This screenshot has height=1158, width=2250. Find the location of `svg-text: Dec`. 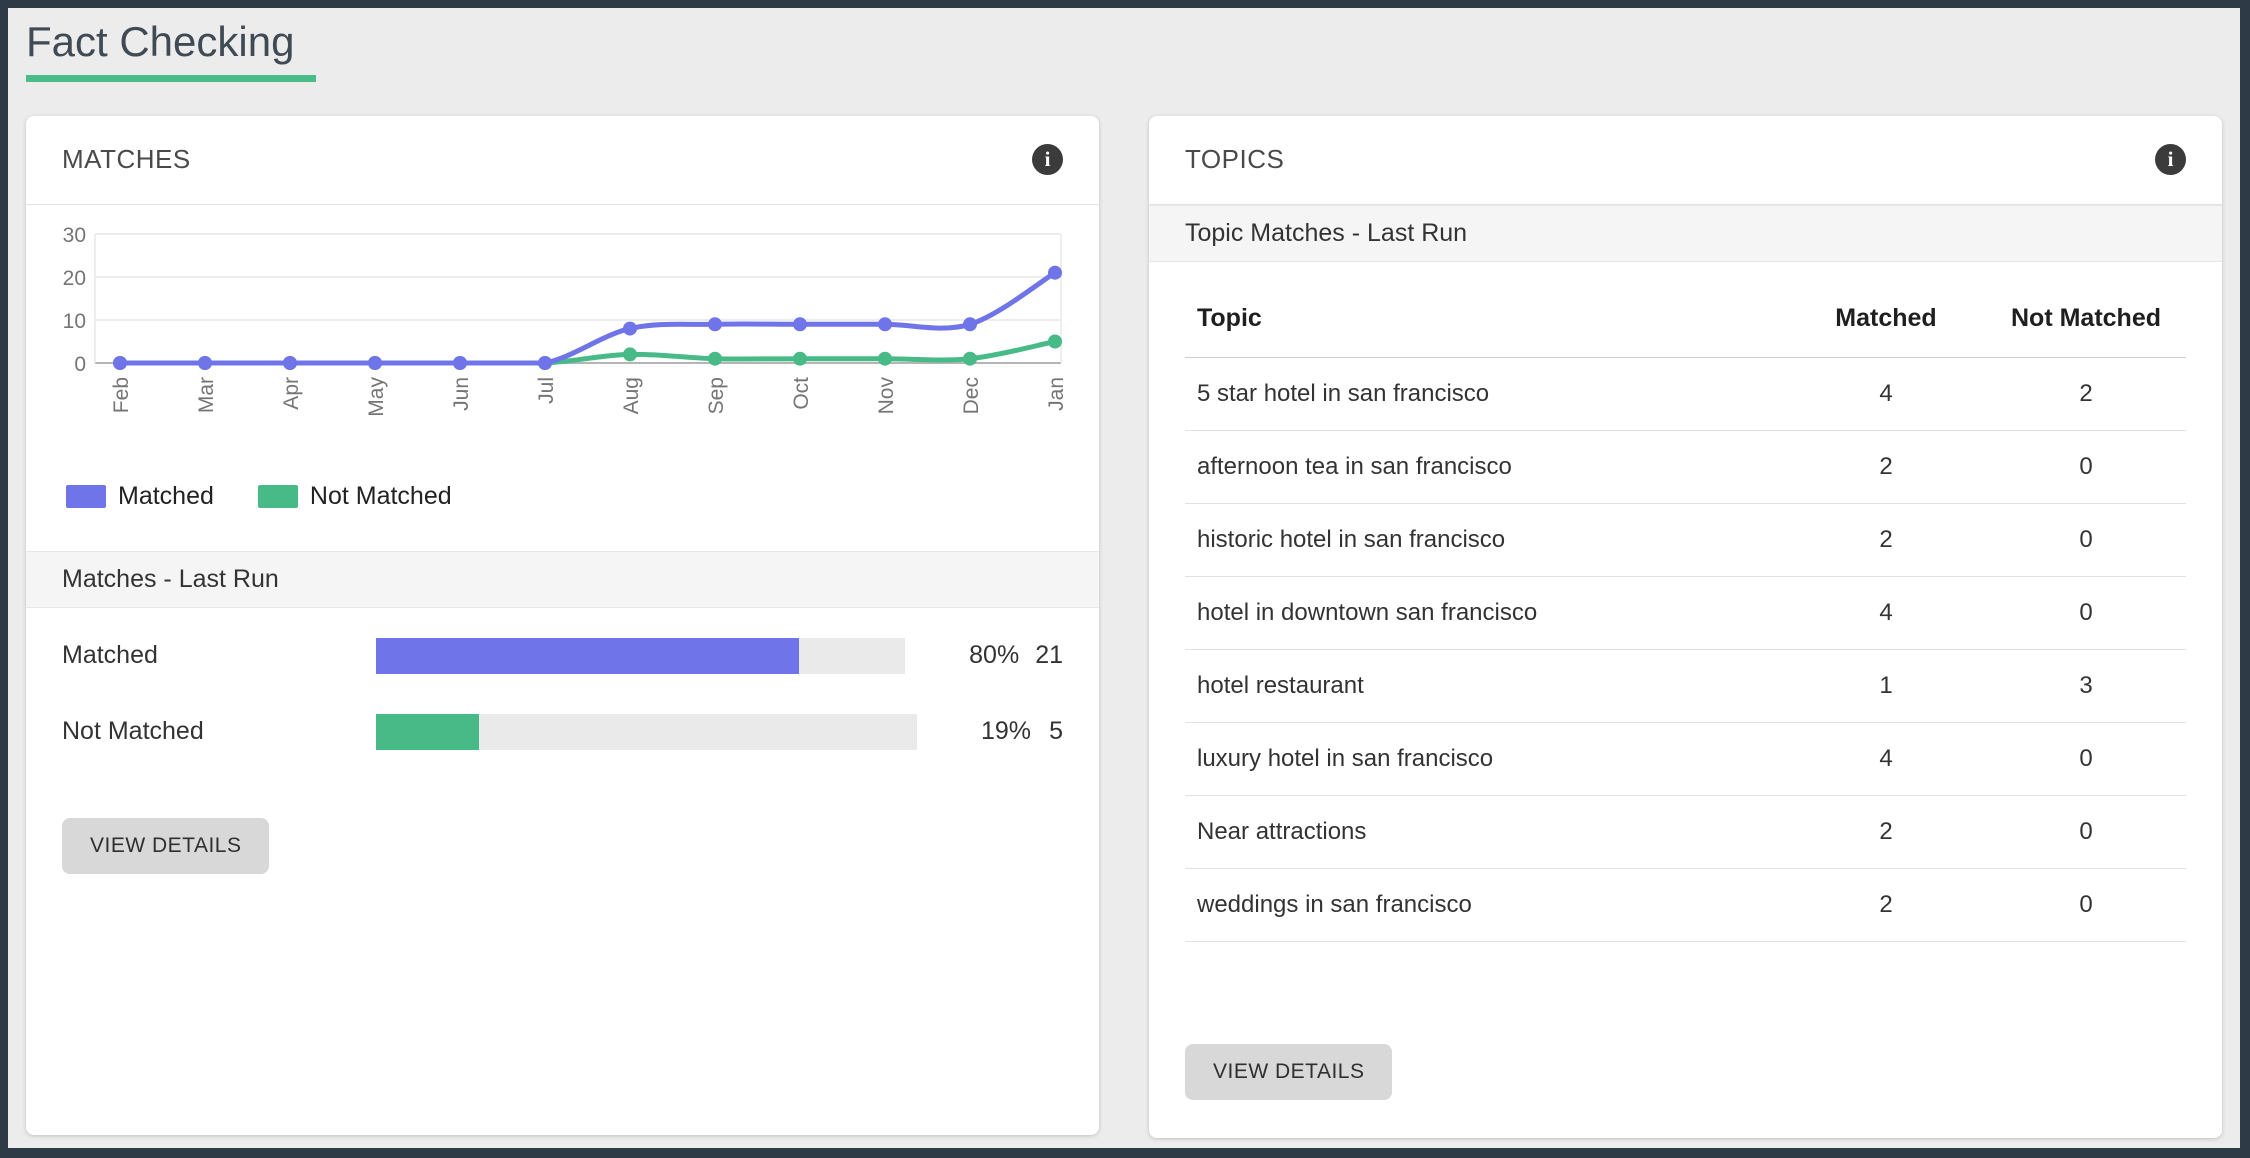

svg-text: Dec is located at coordinates (971, 395).